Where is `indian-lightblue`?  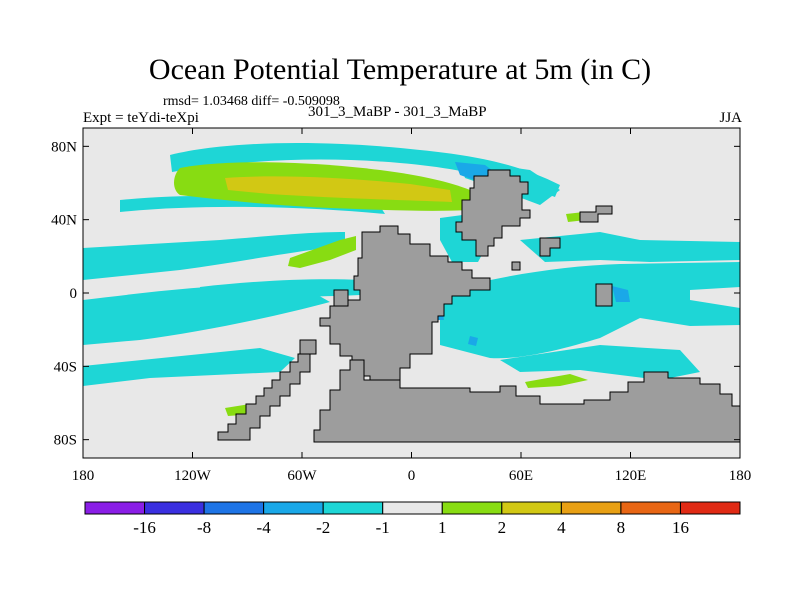 indian-lightblue is located at coordinates (621, 294).